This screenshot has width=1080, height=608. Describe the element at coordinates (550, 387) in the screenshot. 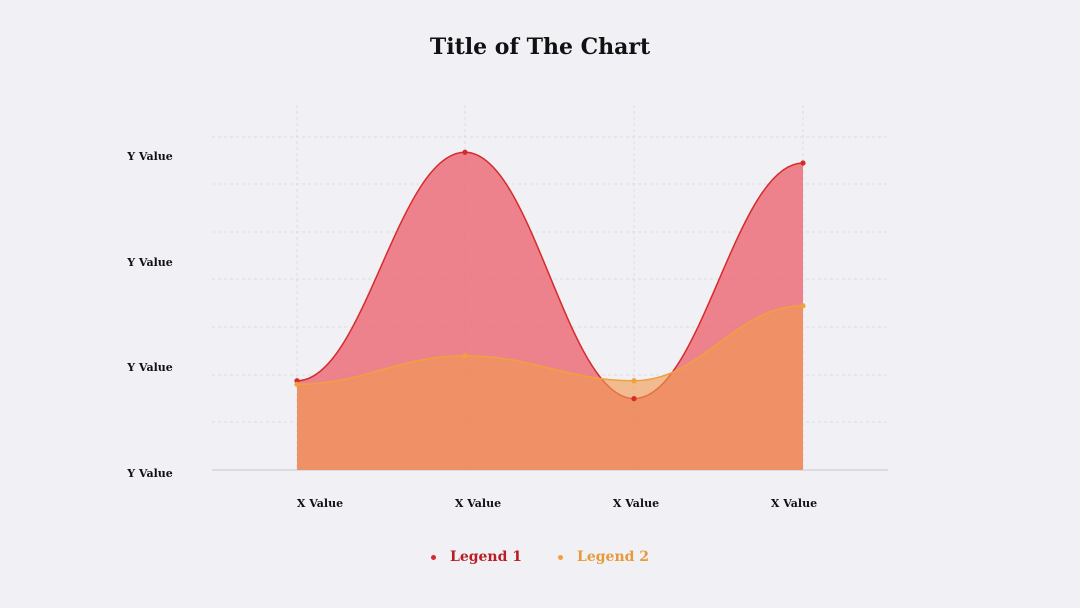

I see `series-2-area` at that location.